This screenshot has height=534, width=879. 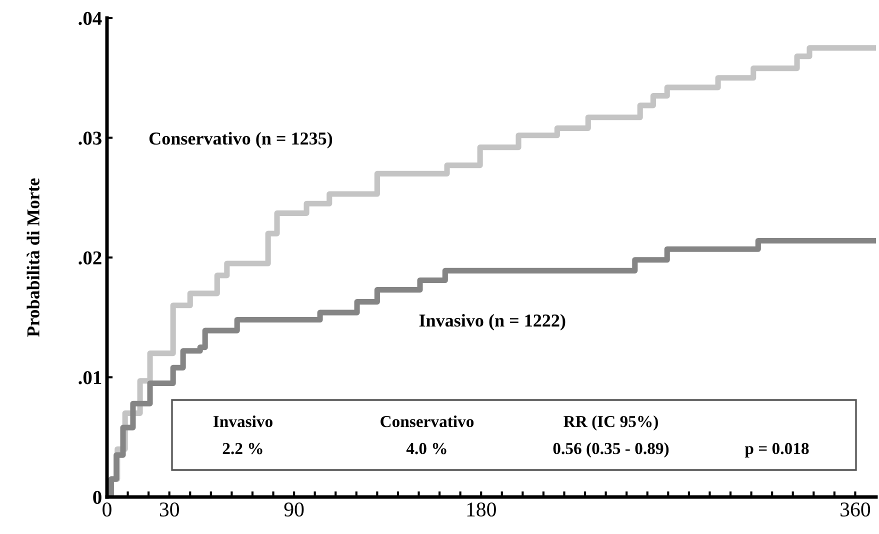 I want to click on annotation: Conservativo, so click(x=427, y=421).